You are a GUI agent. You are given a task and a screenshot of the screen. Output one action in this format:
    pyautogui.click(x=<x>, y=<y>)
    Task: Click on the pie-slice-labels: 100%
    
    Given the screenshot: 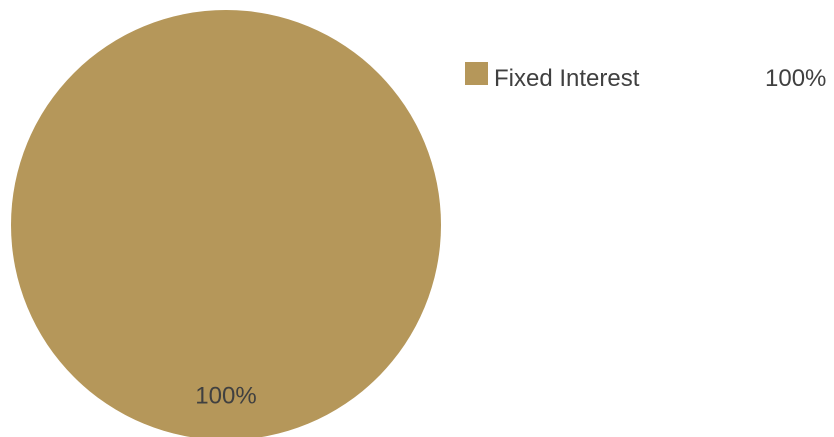 What is the action you would take?
    pyautogui.click(x=225, y=395)
    